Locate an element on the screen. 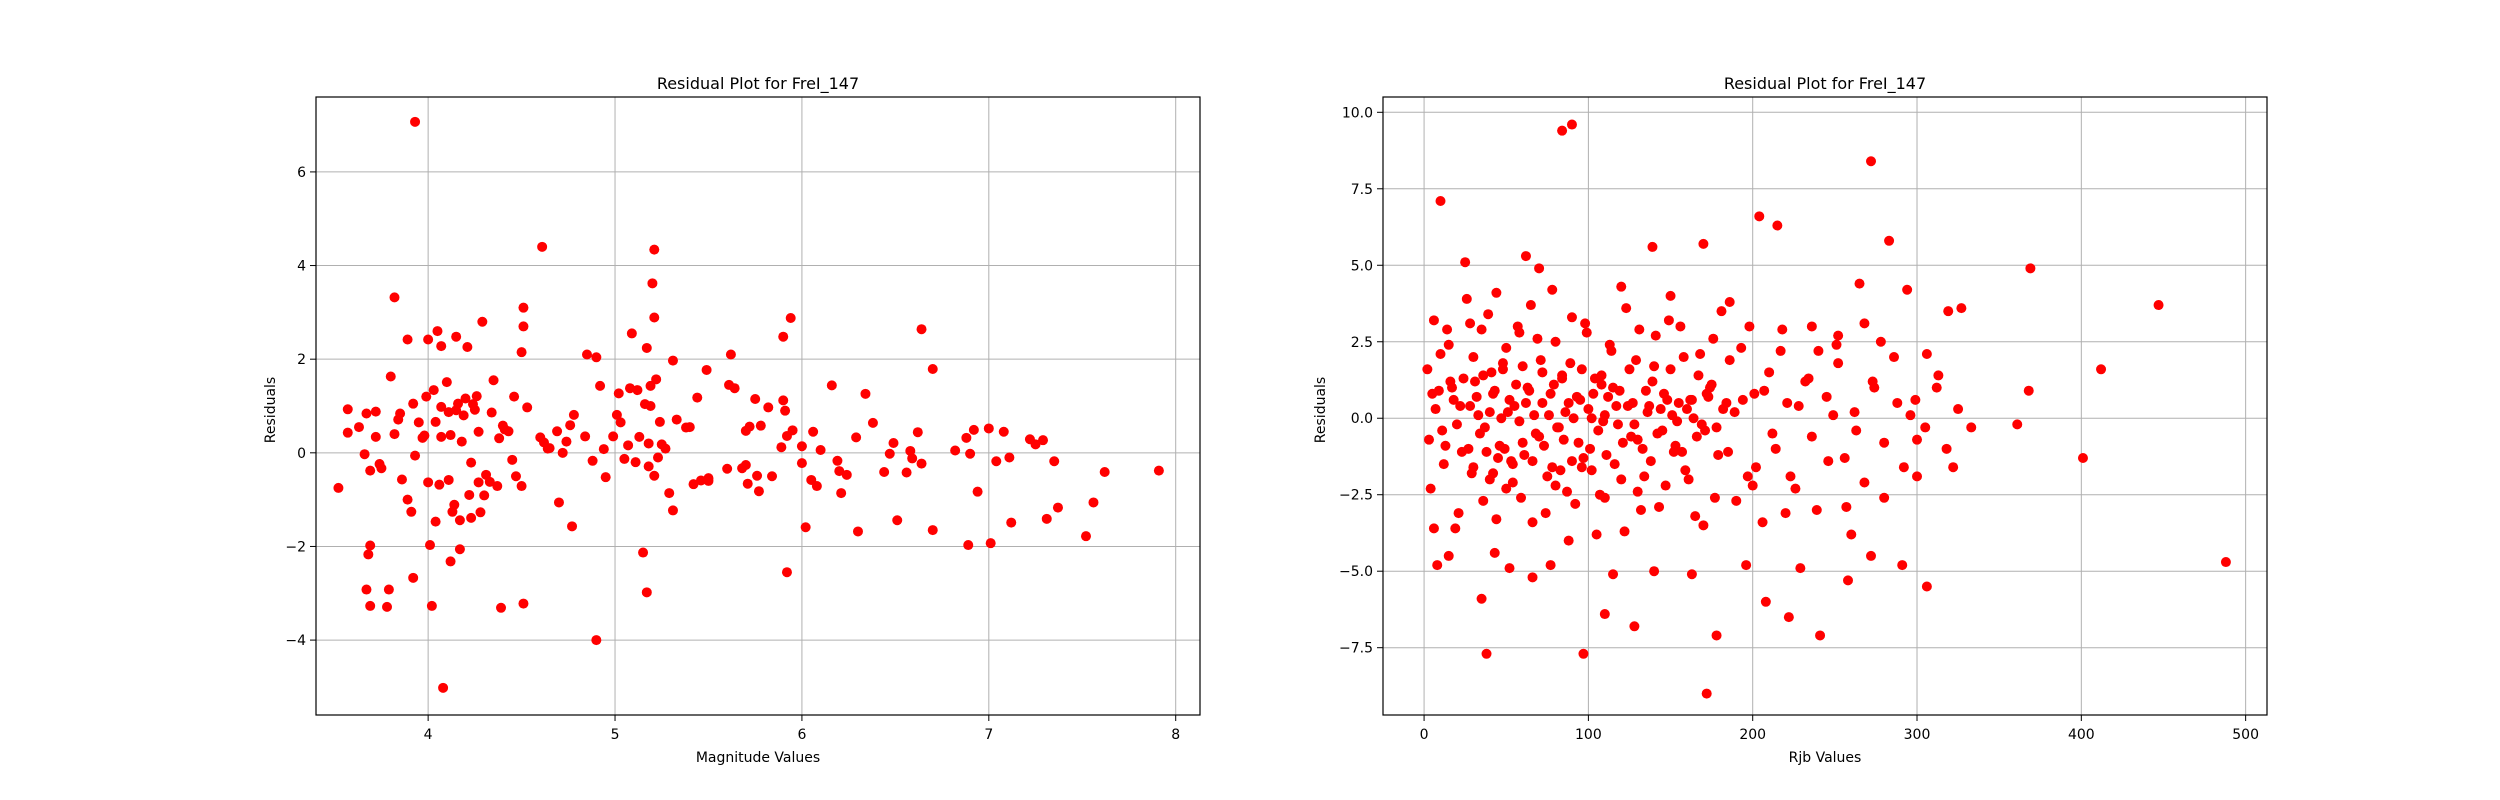  y-tick-label: 10.0 is located at coordinates (1357, 113).